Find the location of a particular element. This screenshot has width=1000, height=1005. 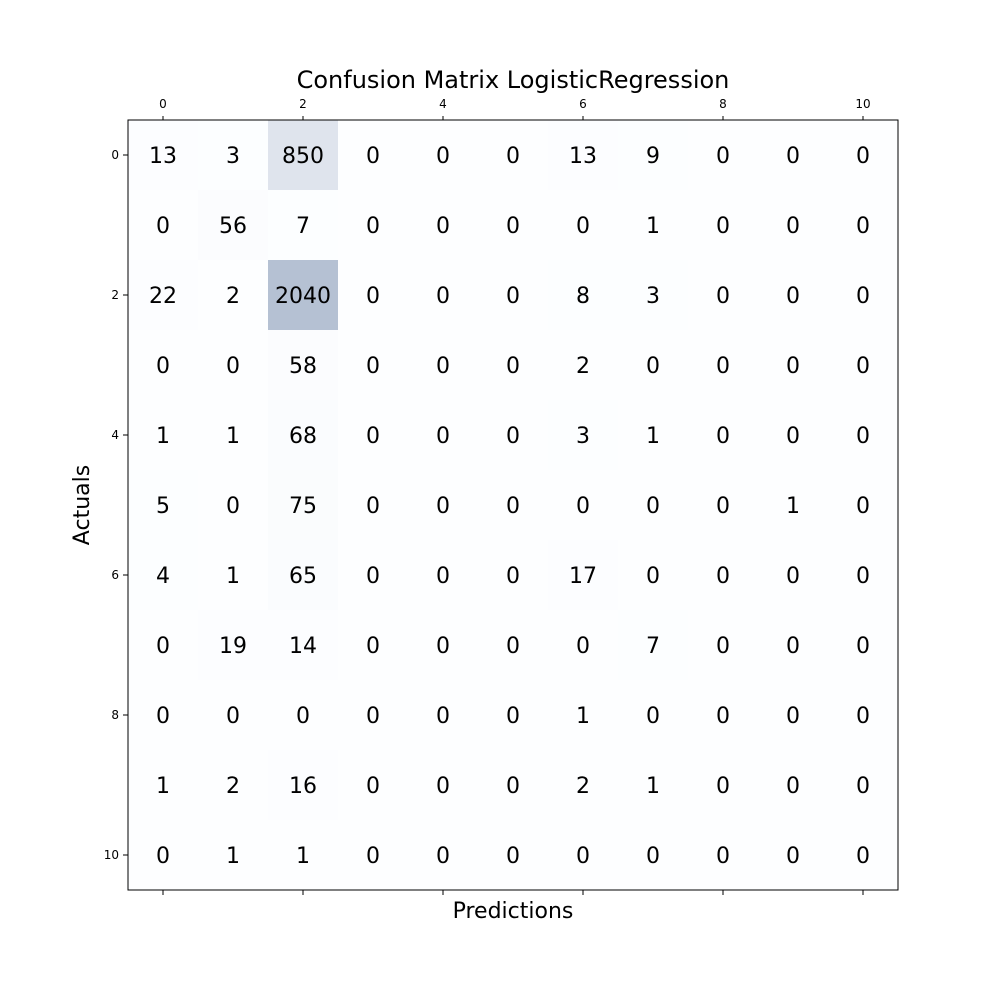

heatmap-cell-r7-c6 is located at coordinates (583, 645).